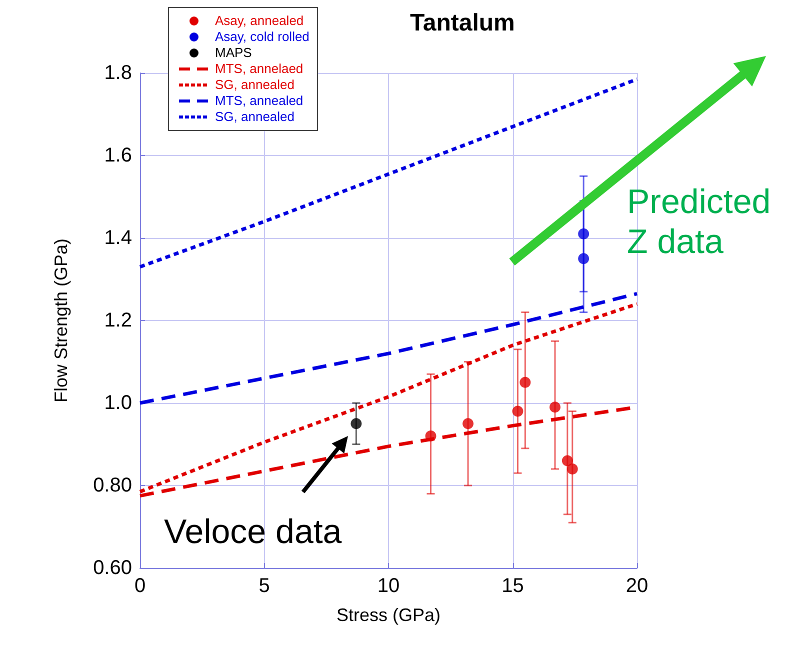 This screenshot has height=652, width=809. What do you see at coordinates (259, 100) in the screenshot?
I see `legend-label: MTS, annealed` at bounding box center [259, 100].